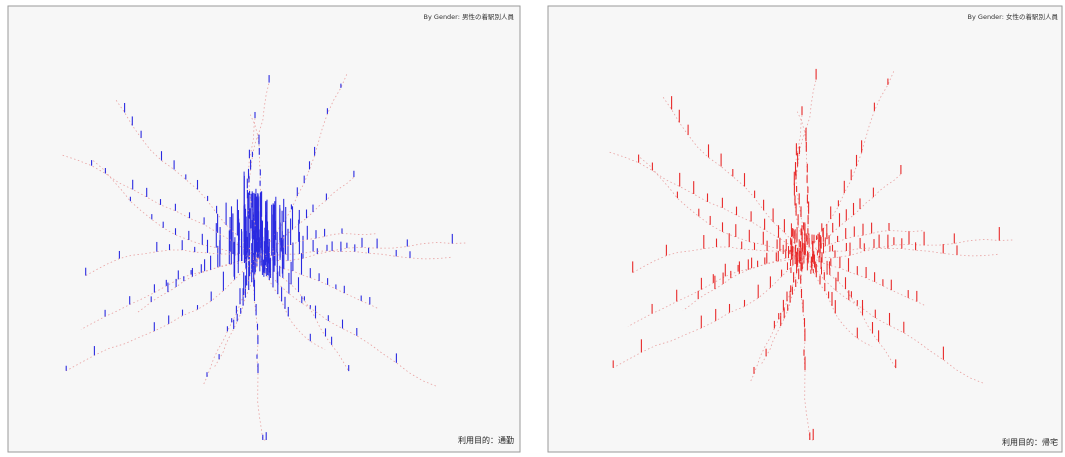 Image resolution: width=1065 pixels, height=457 pixels. I want to click on panel-caption: 利用目的：通勤, so click(486, 440).